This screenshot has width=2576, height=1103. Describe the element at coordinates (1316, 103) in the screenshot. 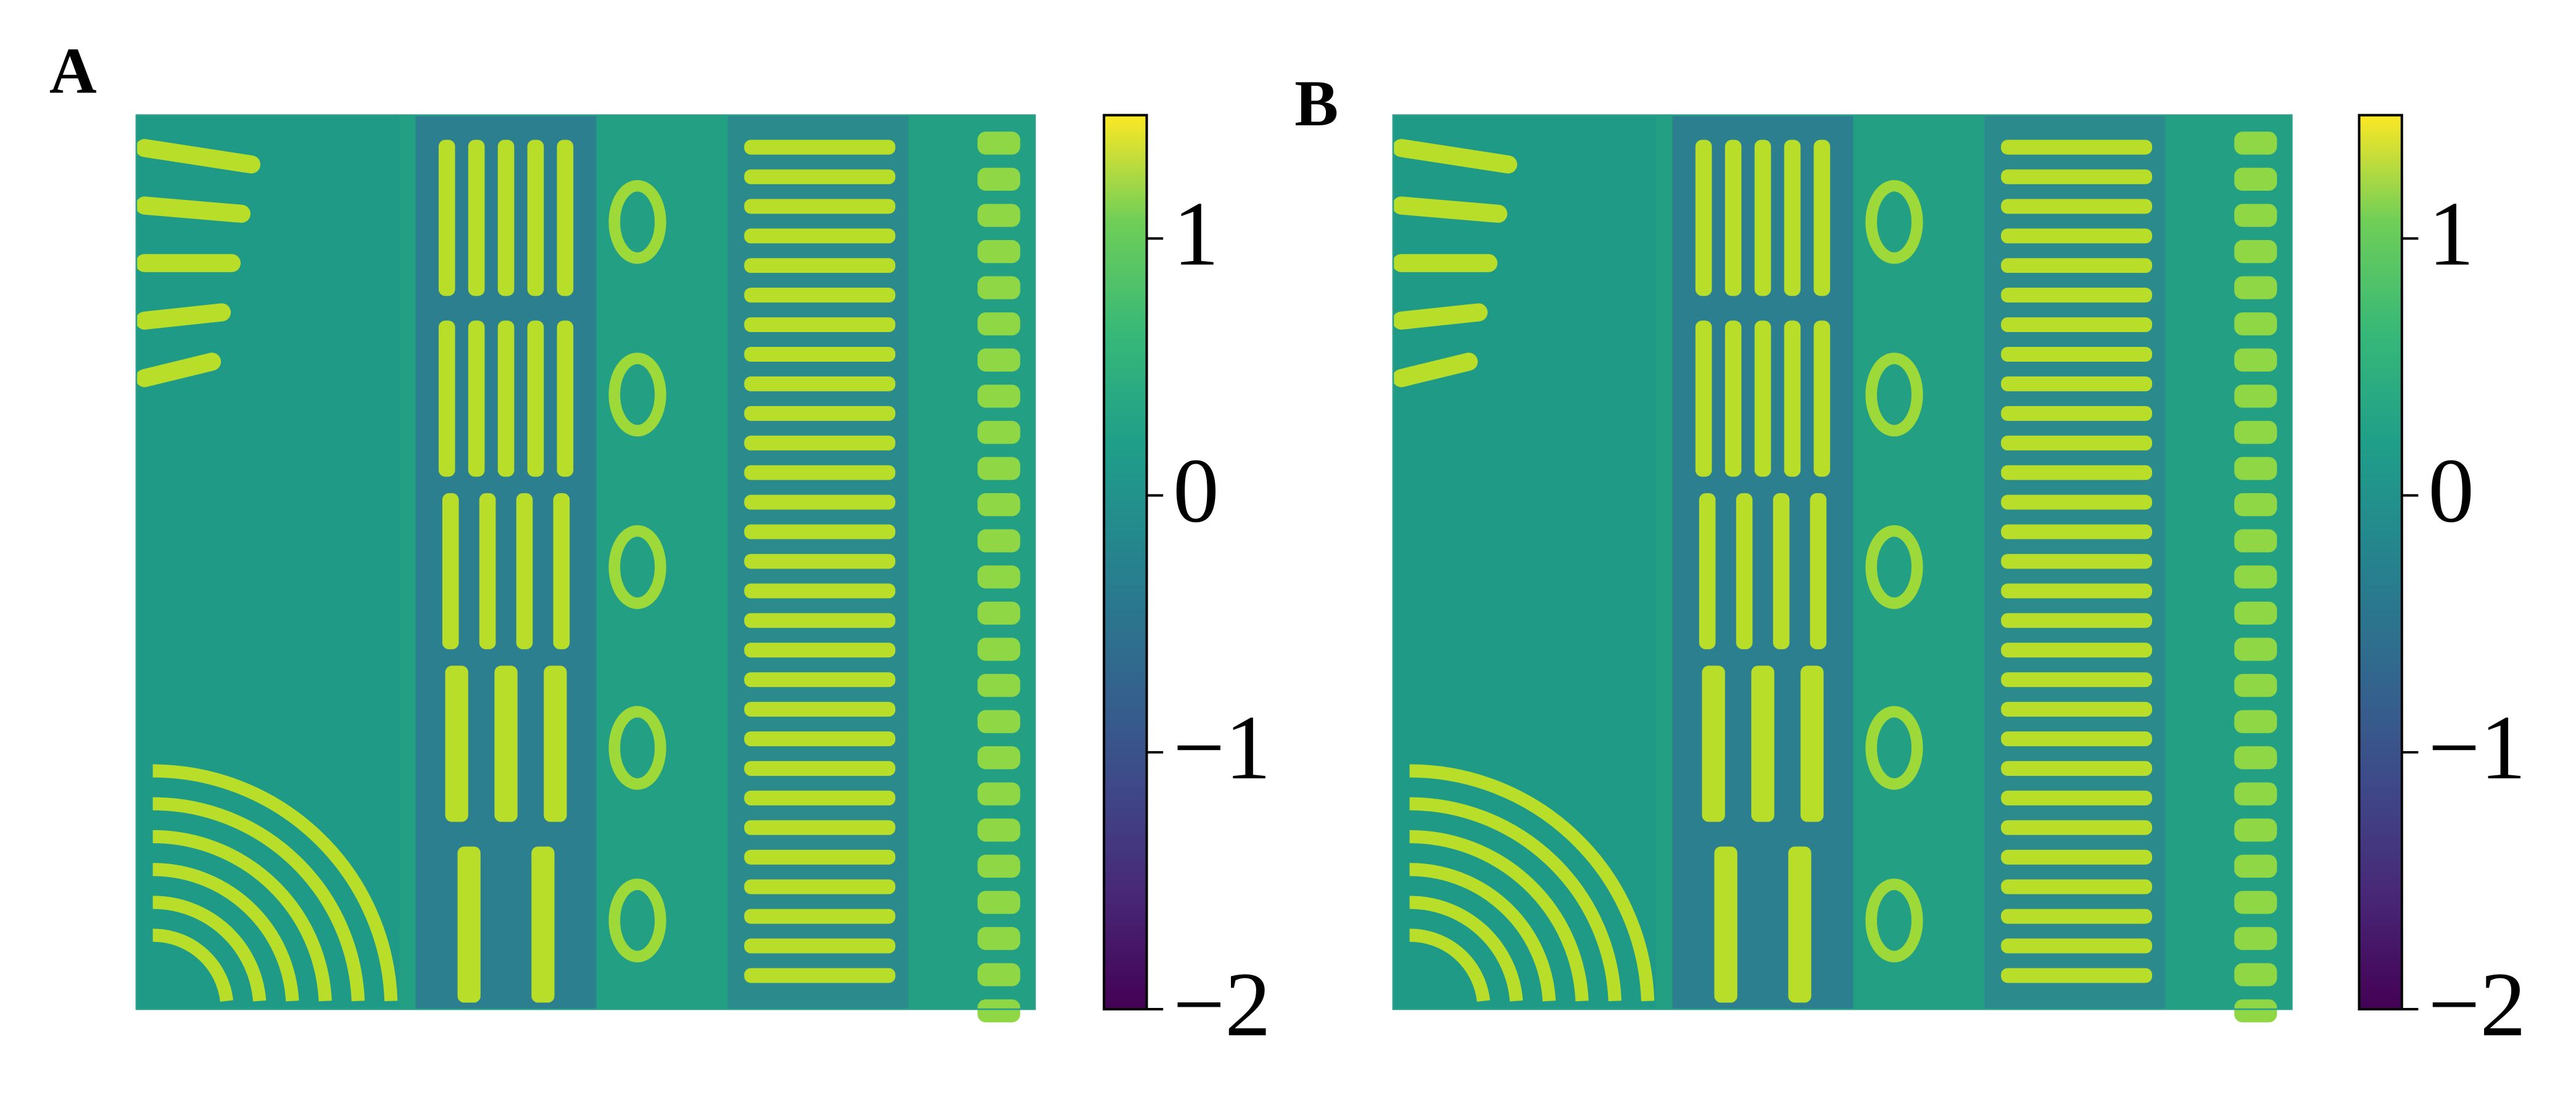

I see `panel-label: B` at that location.